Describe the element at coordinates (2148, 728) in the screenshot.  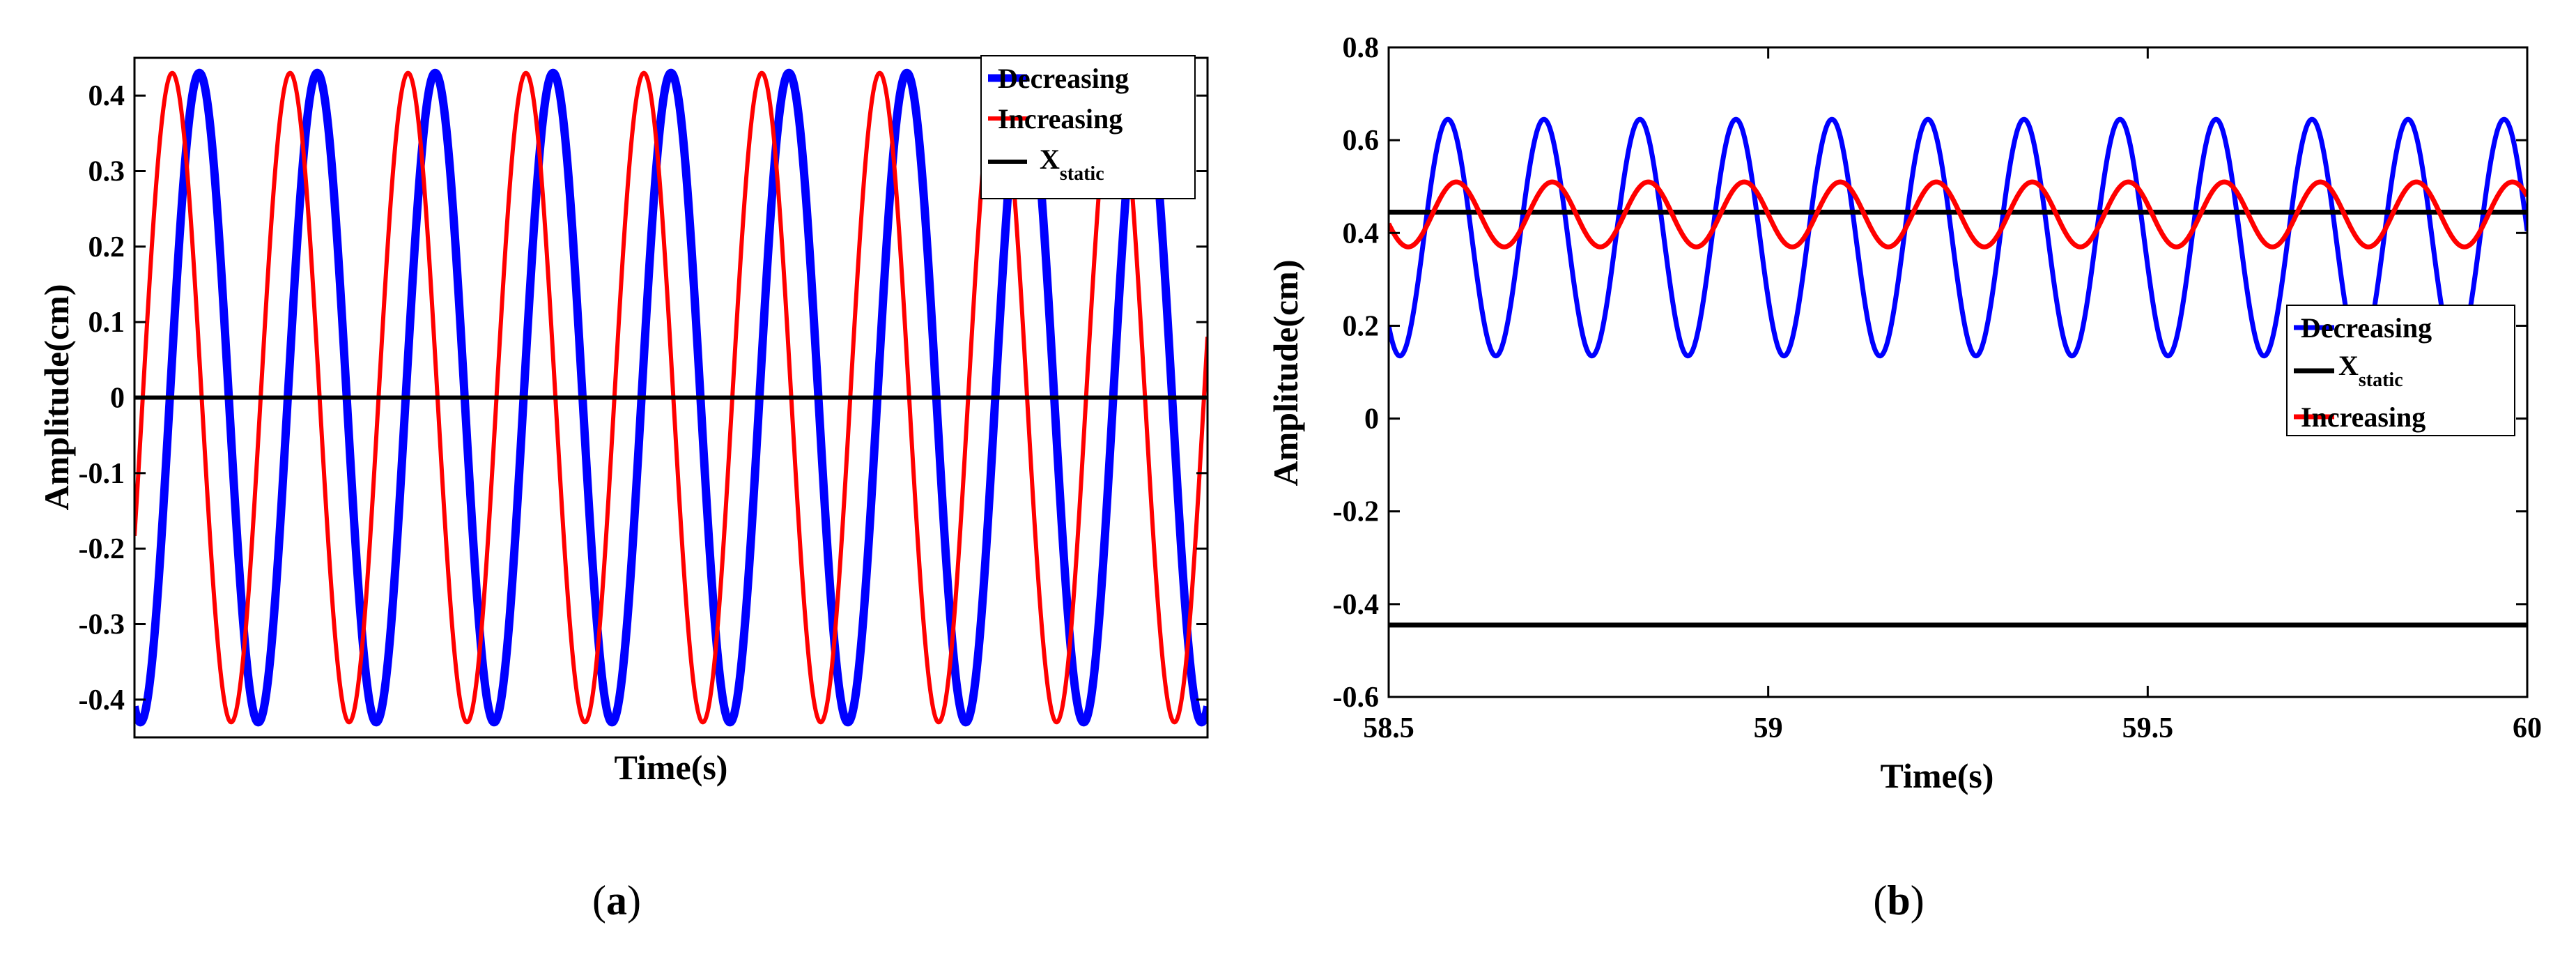
I see `chart-b-x-tick-label: 59.5` at that location.